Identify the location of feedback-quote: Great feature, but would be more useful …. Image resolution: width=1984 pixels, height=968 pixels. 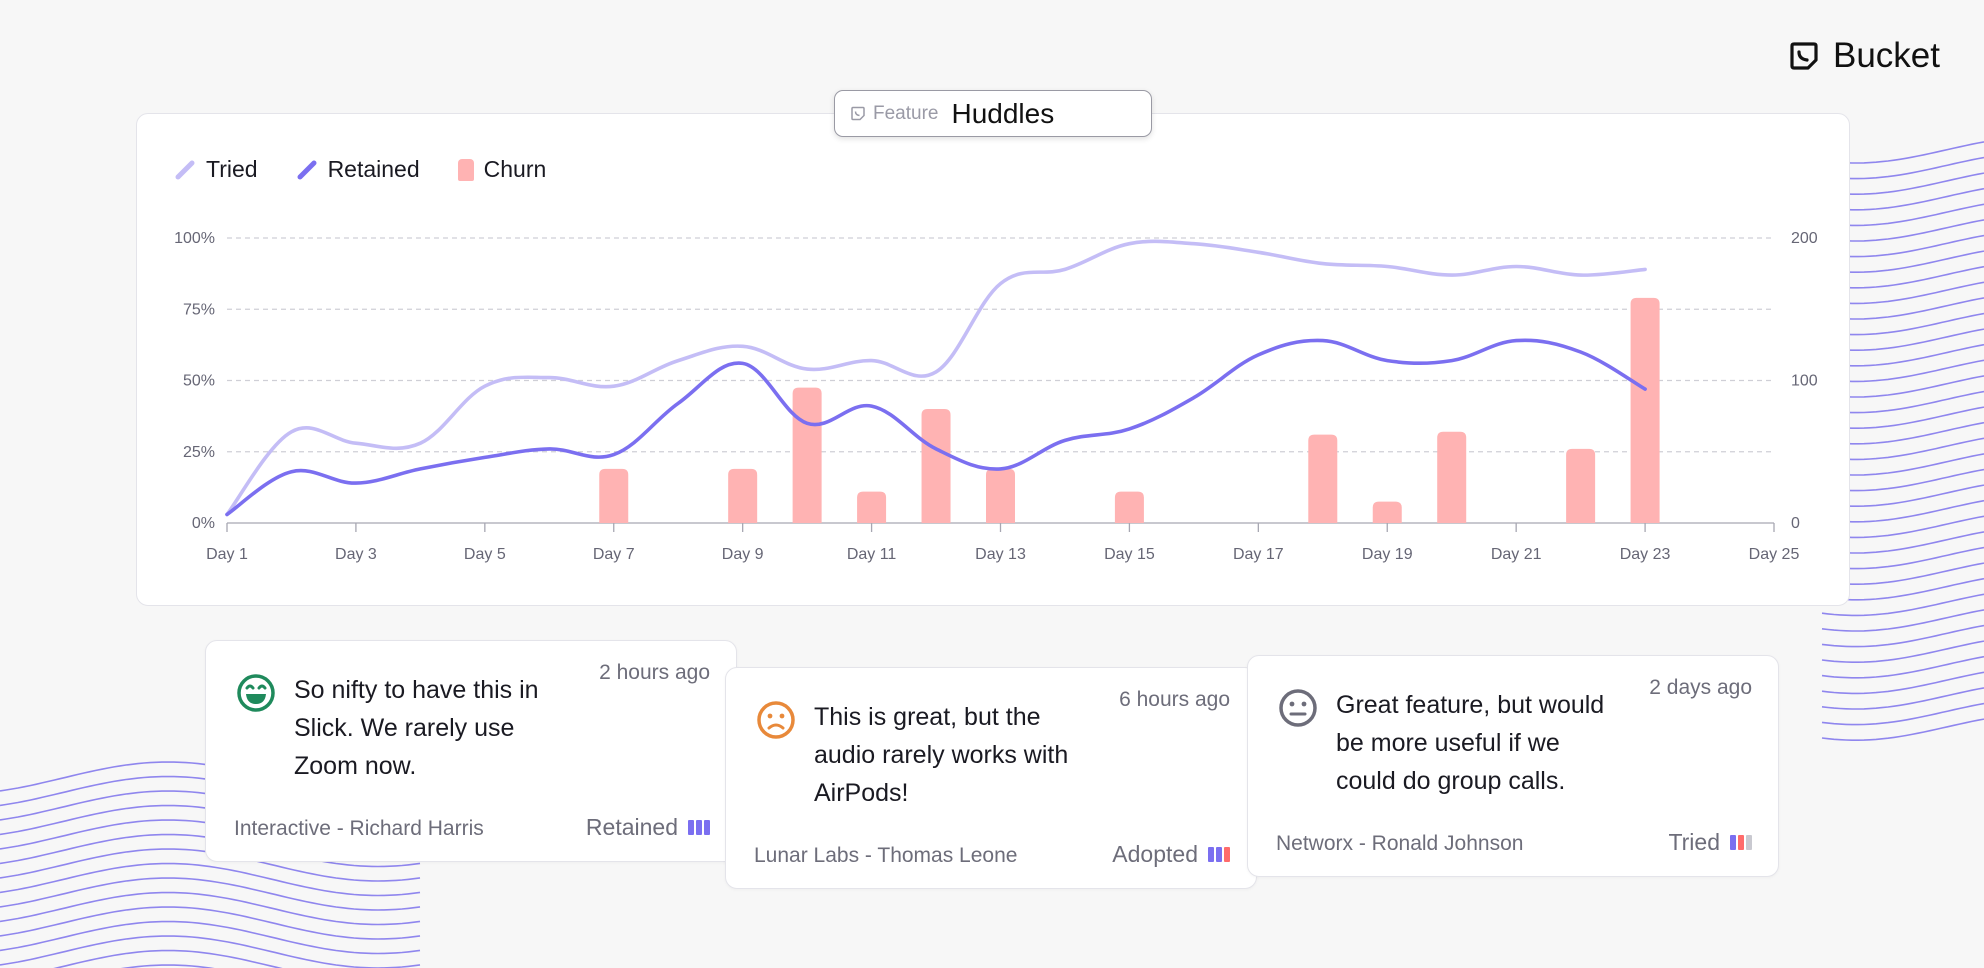
(1470, 743).